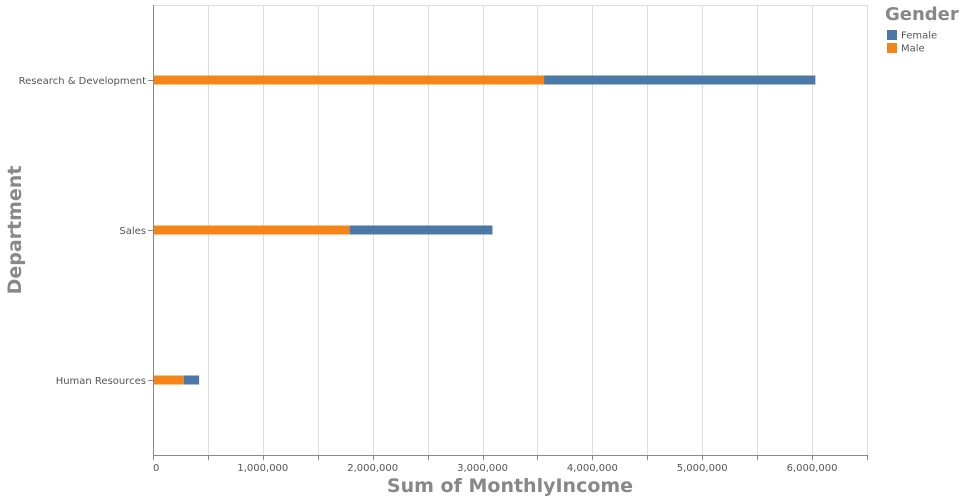 The image size is (960, 504). I want to click on y-tick-label: Research & Development, so click(82, 81).